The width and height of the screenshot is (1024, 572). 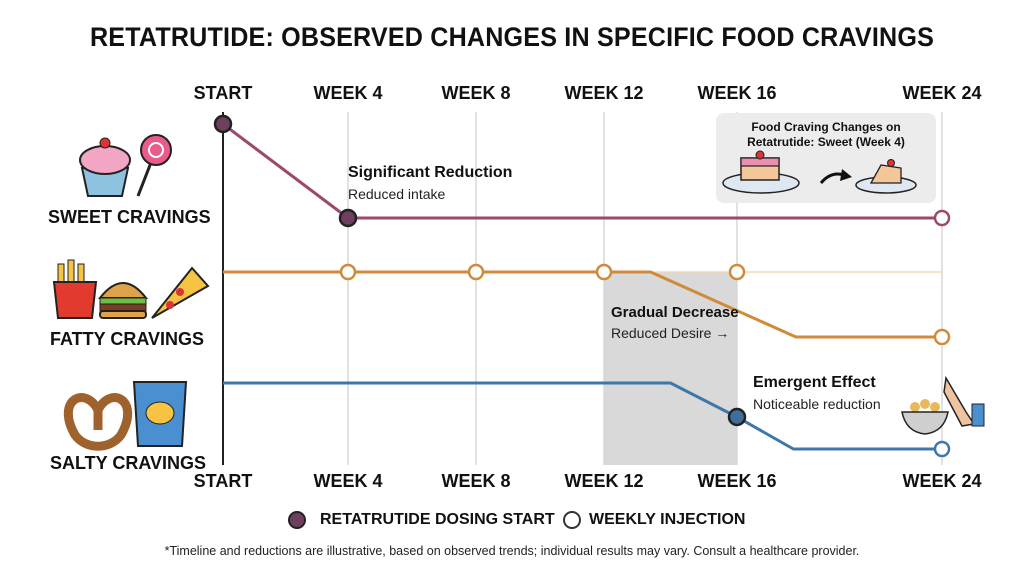 I want to click on category-label-fatty: FATTY CRAVINGS, so click(x=127, y=339).